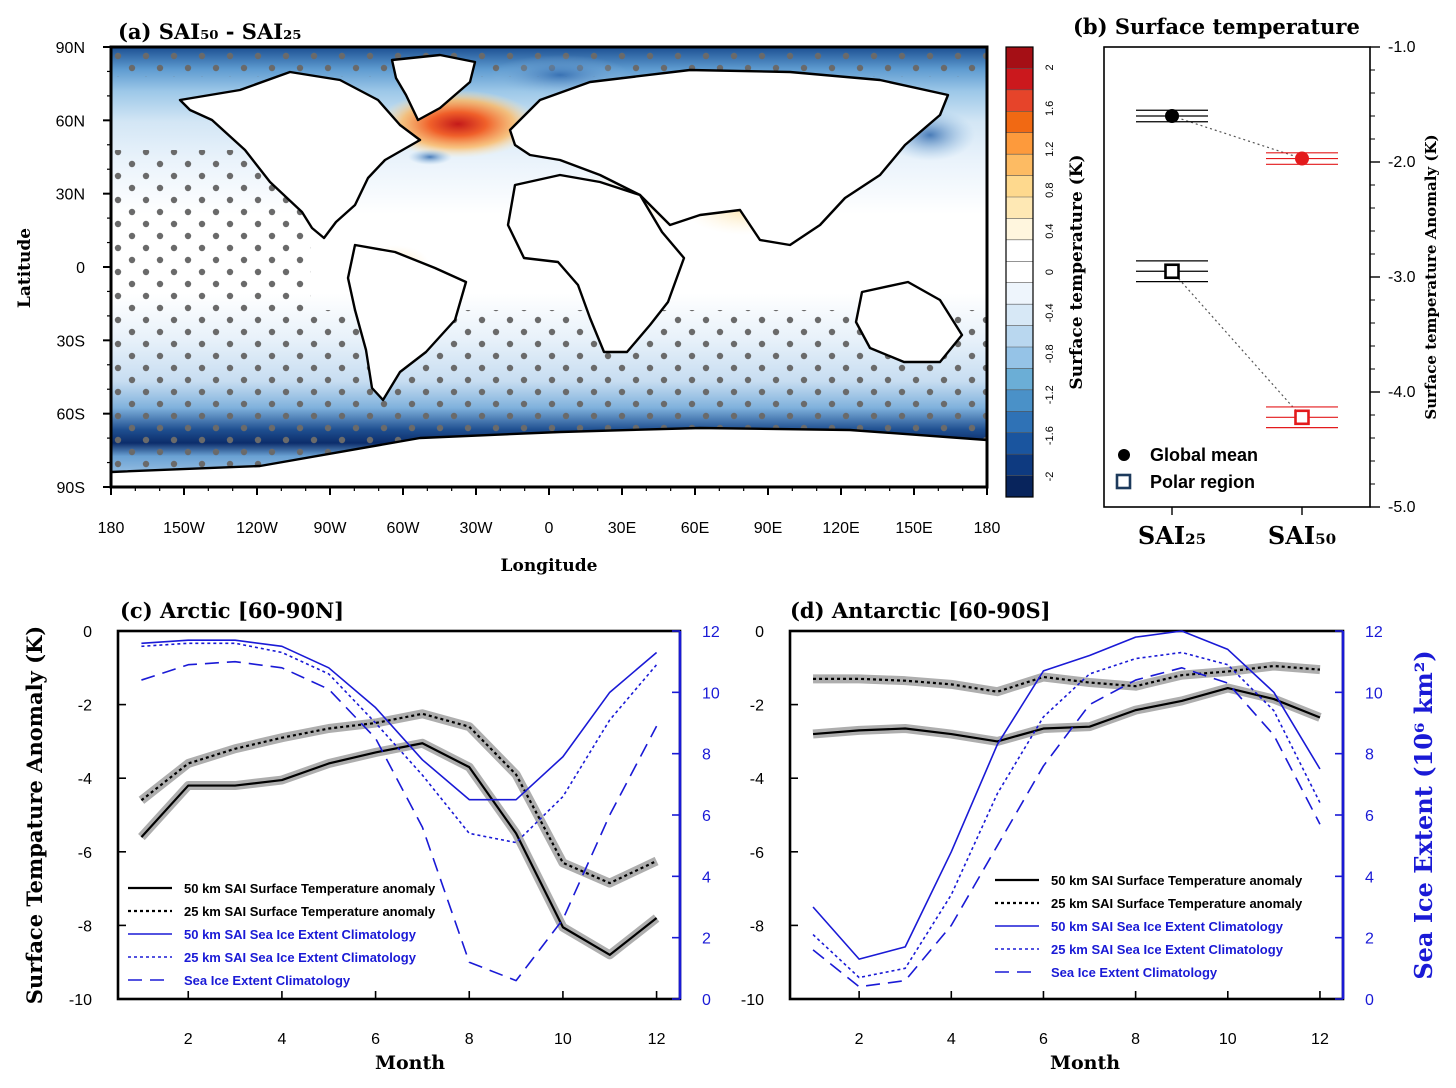  I want to click on panel-d-y2label: Sea Ice Extent (10⁶ km²), so click(1423, 814).